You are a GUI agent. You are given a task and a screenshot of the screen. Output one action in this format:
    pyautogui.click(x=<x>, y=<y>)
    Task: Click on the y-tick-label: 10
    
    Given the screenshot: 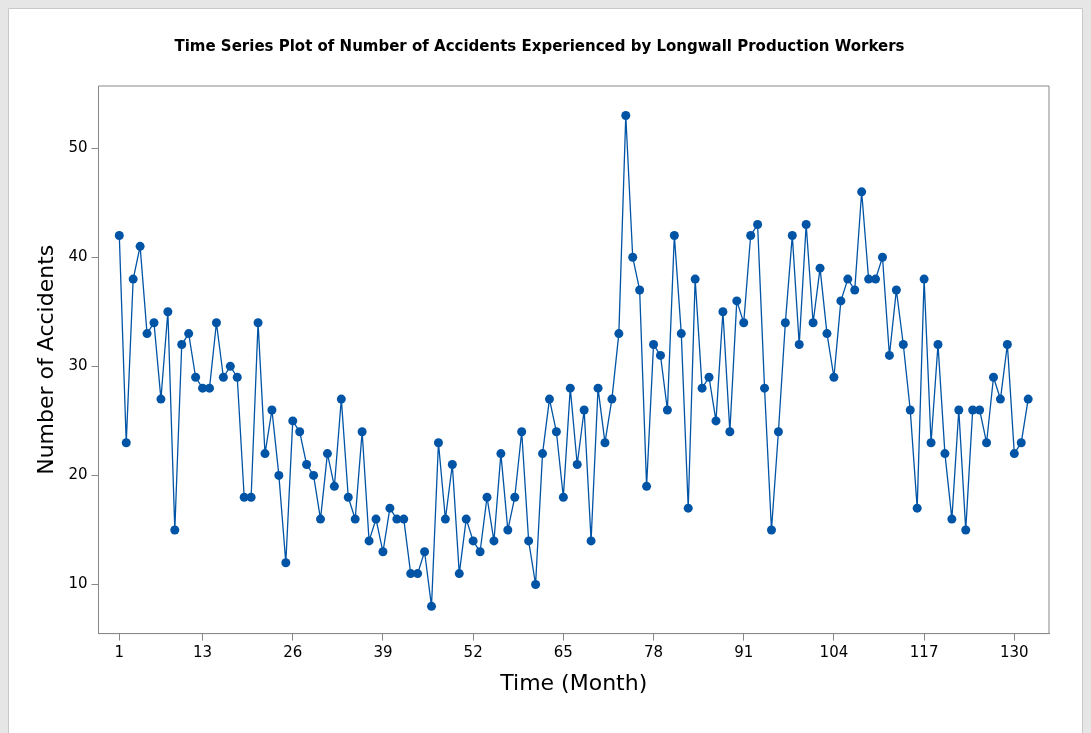 What is the action you would take?
    pyautogui.click(x=78, y=583)
    